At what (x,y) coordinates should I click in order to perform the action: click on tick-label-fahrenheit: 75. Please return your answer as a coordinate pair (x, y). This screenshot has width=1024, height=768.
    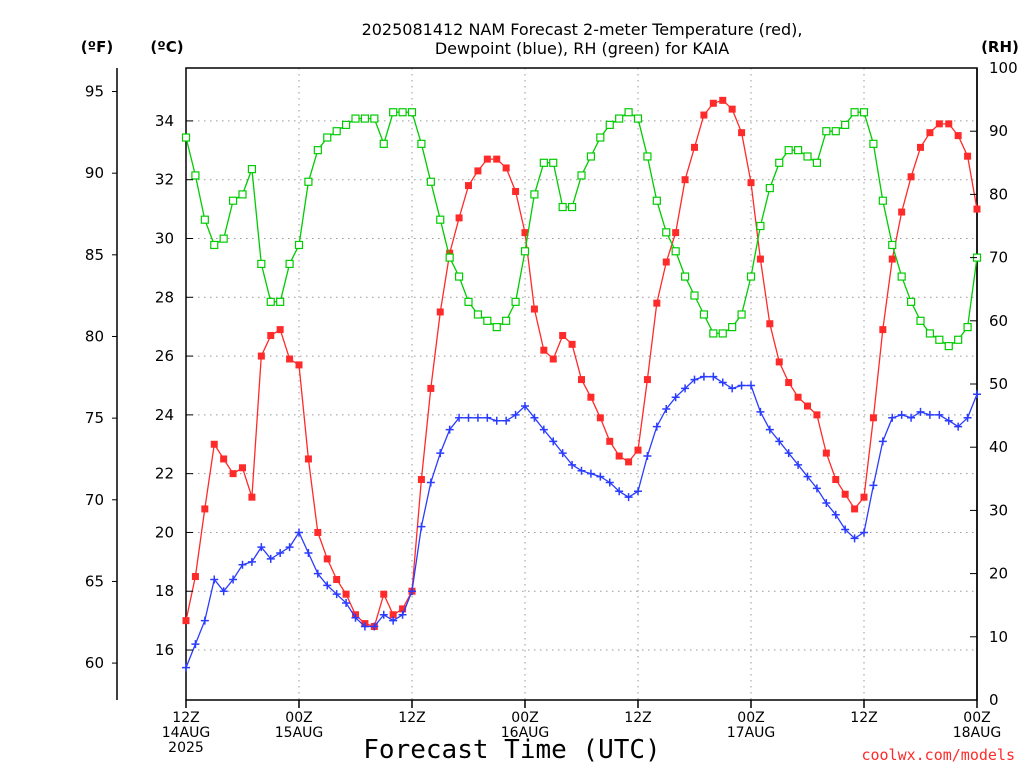
    Looking at the image, I should click on (94, 418).